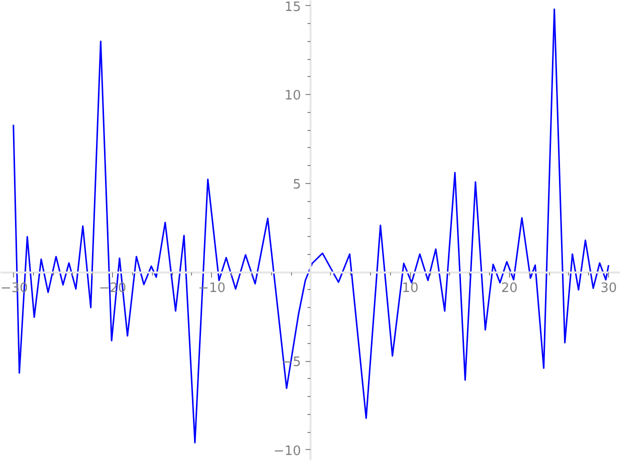  Describe the element at coordinates (608, 288) in the screenshot. I see `x-tick-label: 30` at that location.